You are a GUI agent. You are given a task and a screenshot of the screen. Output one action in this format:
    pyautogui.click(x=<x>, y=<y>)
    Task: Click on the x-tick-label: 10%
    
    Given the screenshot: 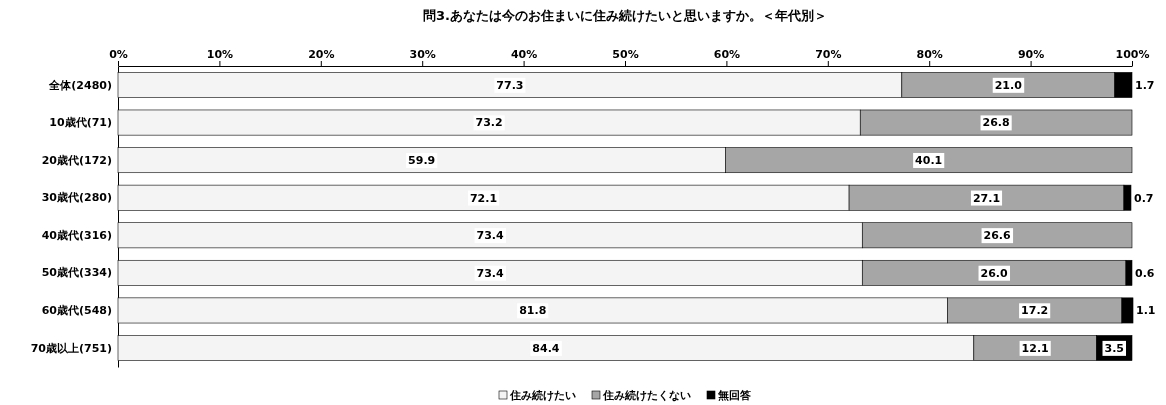 What is the action you would take?
    pyautogui.click(x=220, y=54)
    